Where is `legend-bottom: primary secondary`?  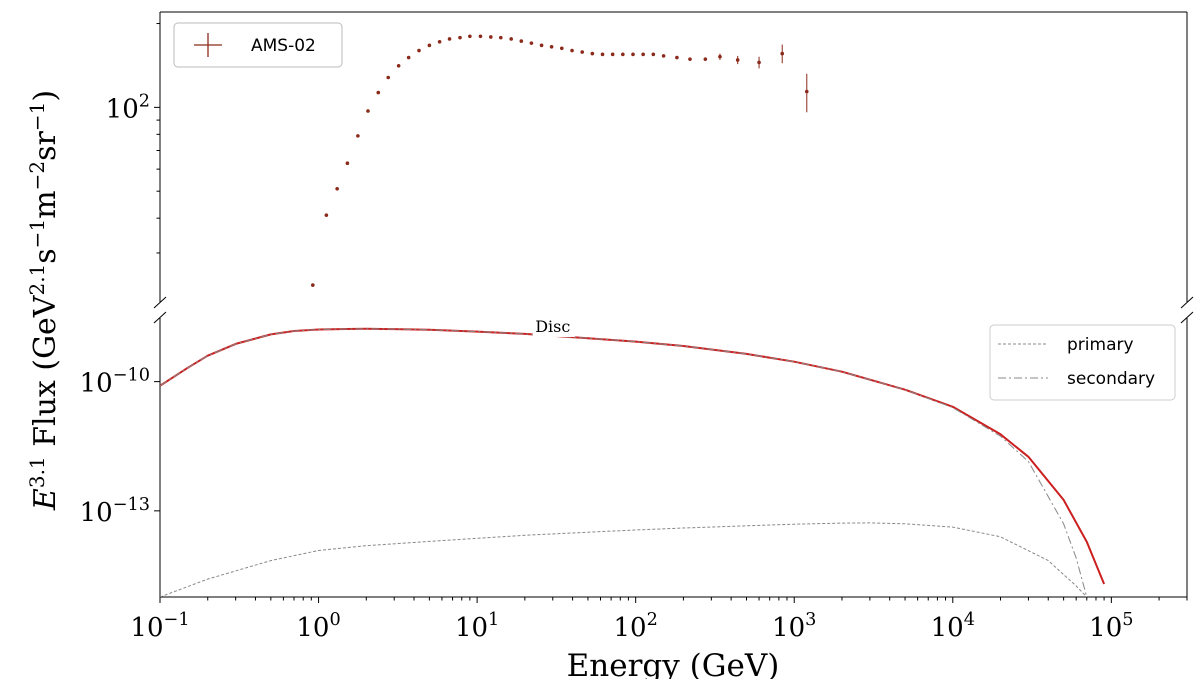 legend-bottom: primary secondary is located at coordinates (1082, 362).